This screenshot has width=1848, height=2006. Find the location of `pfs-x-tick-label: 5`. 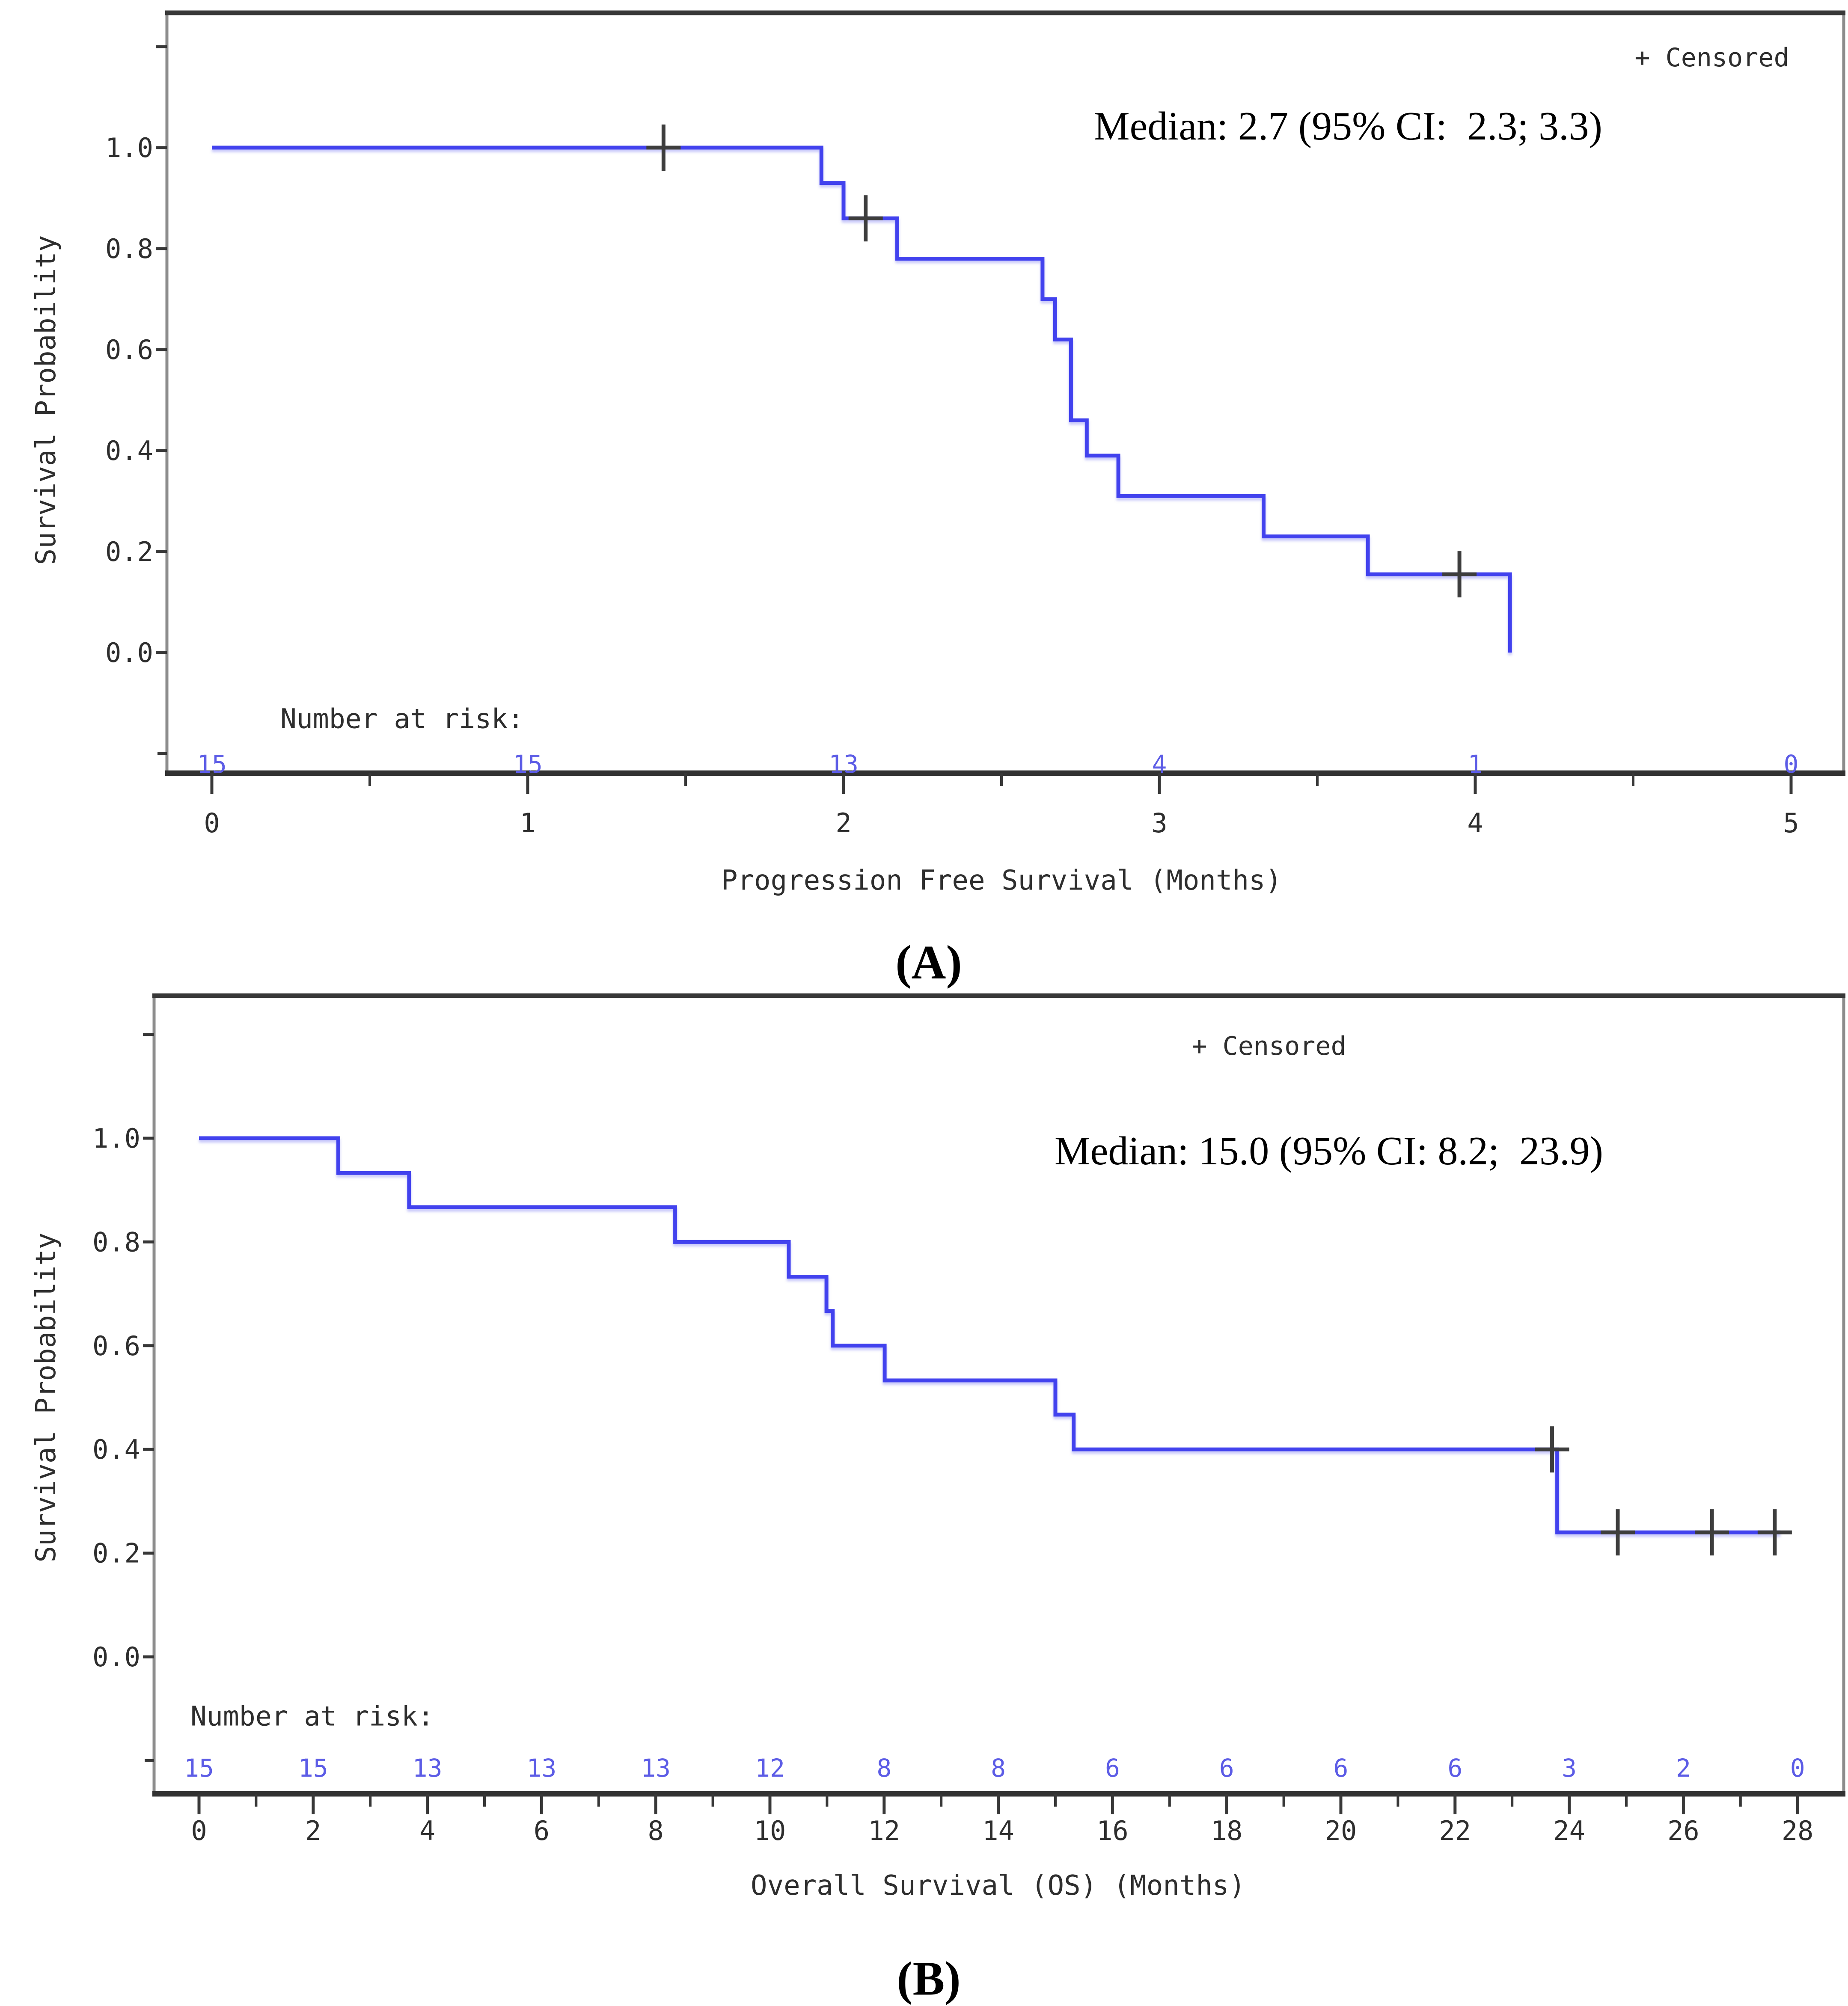

pfs-x-tick-label: 5 is located at coordinates (1791, 823).